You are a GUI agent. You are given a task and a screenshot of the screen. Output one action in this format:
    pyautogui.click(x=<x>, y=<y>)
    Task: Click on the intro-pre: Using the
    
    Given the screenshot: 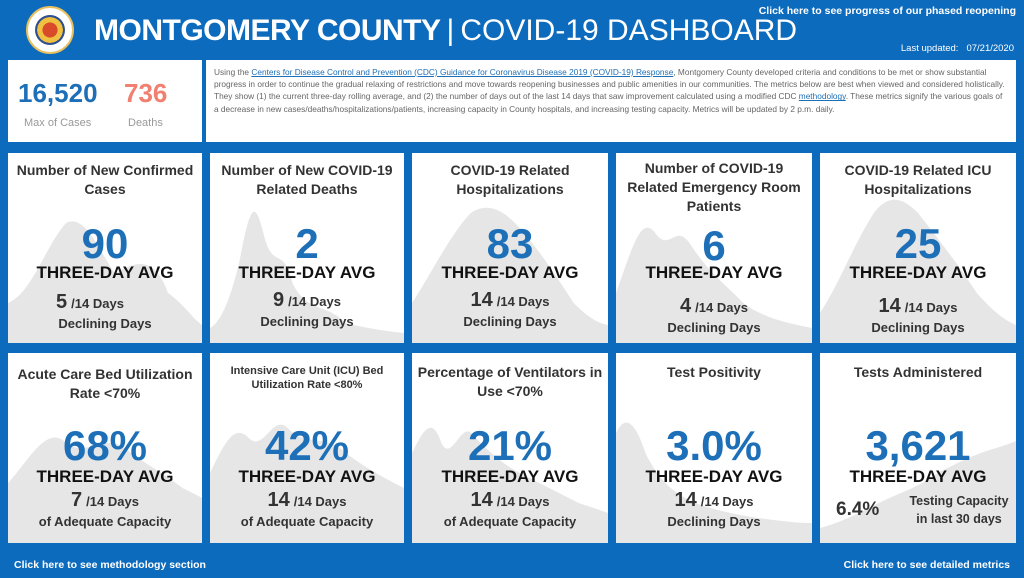 What is the action you would take?
    pyautogui.click(x=233, y=72)
    